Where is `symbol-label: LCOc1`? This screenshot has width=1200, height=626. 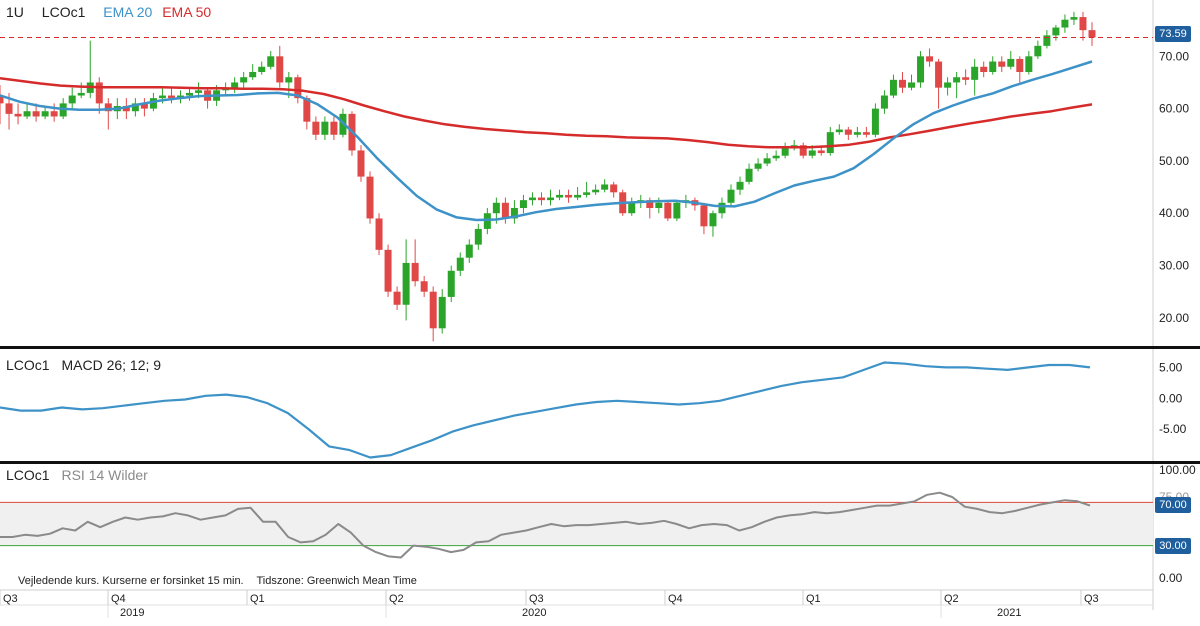 symbol-label: LCOc1 is located at coordinates (63, 12).